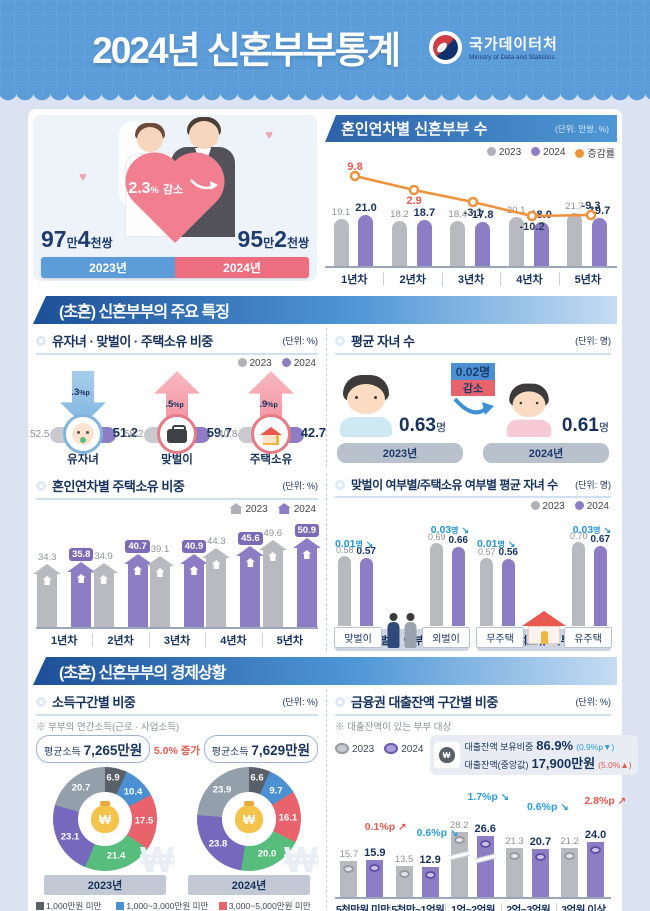  Describe the element at coordinates (236, 508) in the screenshot. I see `house-2023-icon` at that location.